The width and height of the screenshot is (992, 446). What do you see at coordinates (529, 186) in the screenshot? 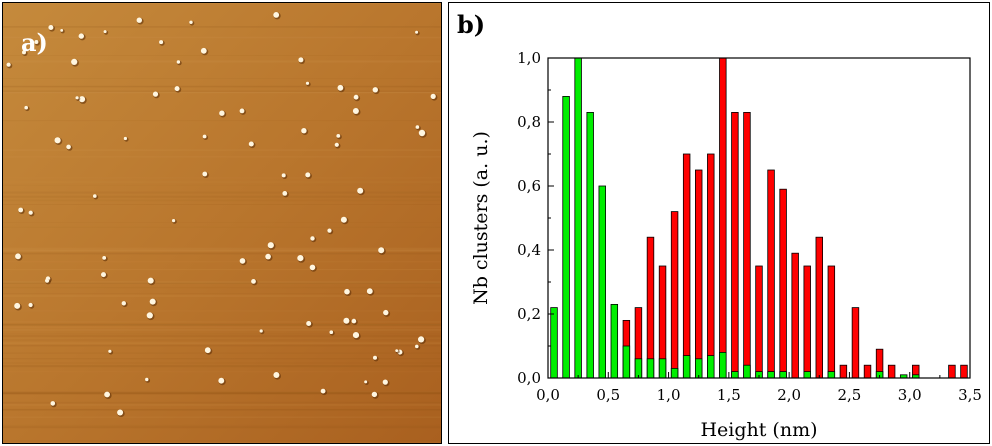
I see `y-tick-label: 0,6` at bounding box center [529, 186].